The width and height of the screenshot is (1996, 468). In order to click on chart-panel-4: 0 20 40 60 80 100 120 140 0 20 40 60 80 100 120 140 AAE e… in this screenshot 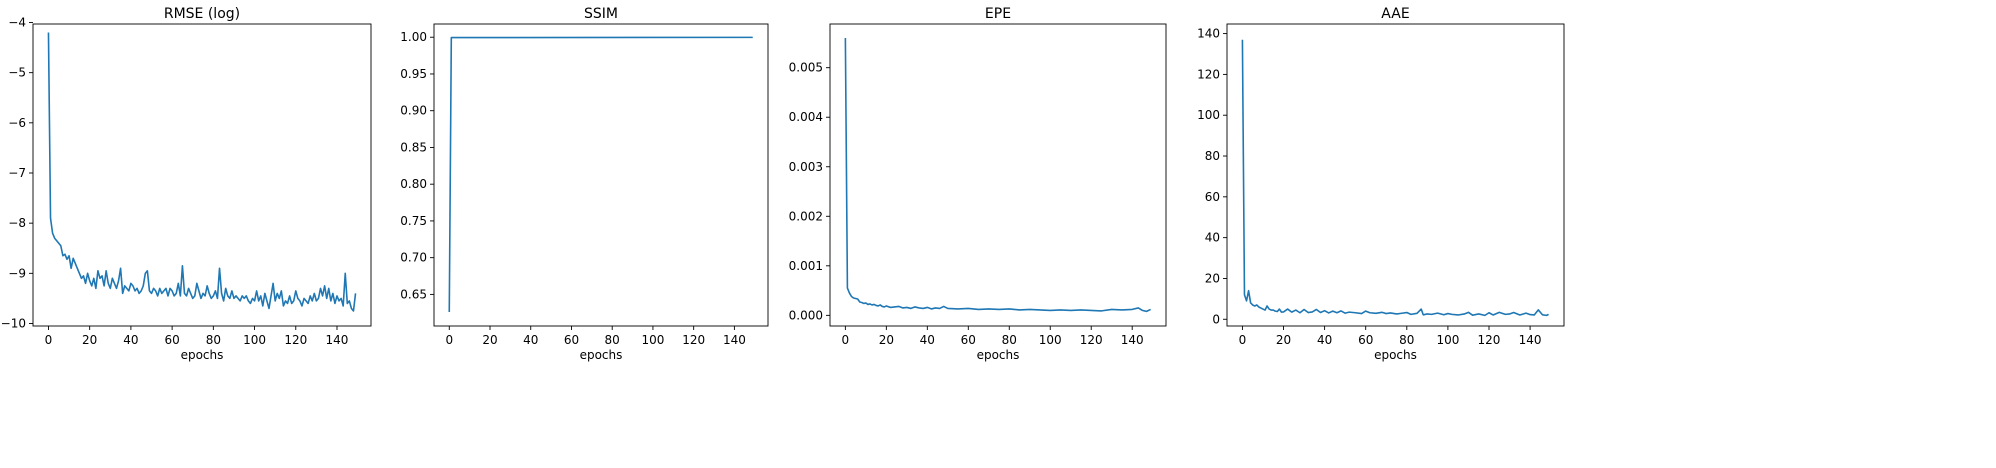, I will do `click(1381, 184)`.